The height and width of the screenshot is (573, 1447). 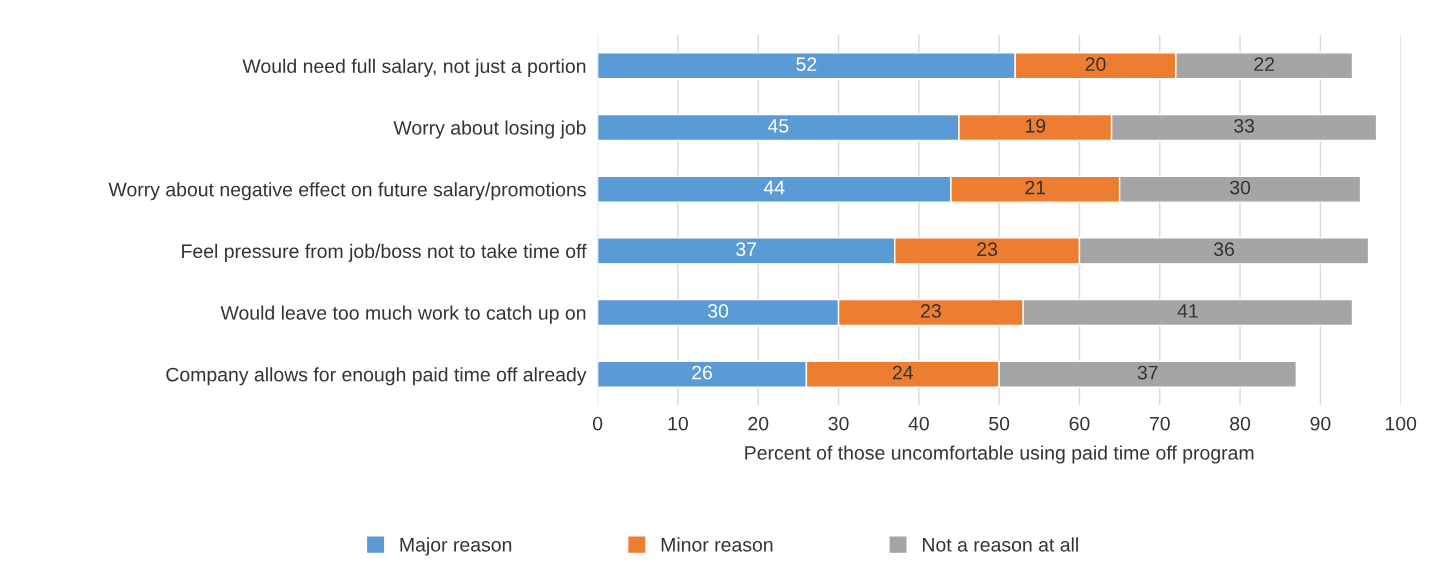 I want to click on x-tick-label: 30, so click(x=838, y=423).